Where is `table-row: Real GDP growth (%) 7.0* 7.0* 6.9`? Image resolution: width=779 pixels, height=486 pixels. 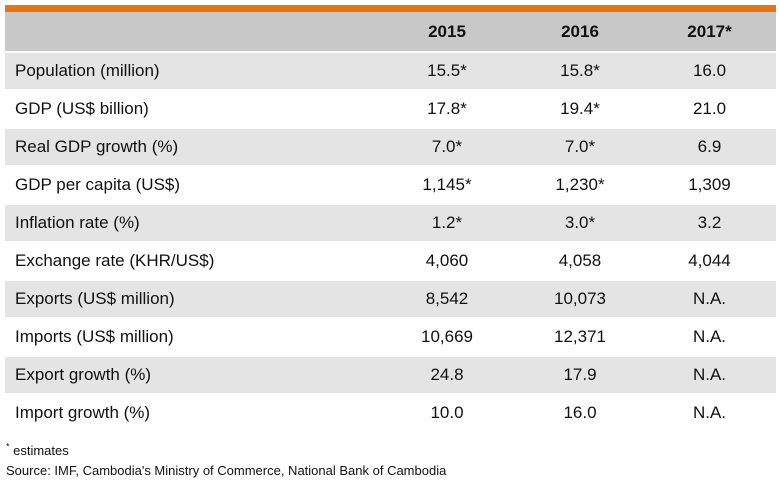
table-row: Real GDP growth (%) 7.0* 7.0* 6.9 is located at coordinates (390, 146).